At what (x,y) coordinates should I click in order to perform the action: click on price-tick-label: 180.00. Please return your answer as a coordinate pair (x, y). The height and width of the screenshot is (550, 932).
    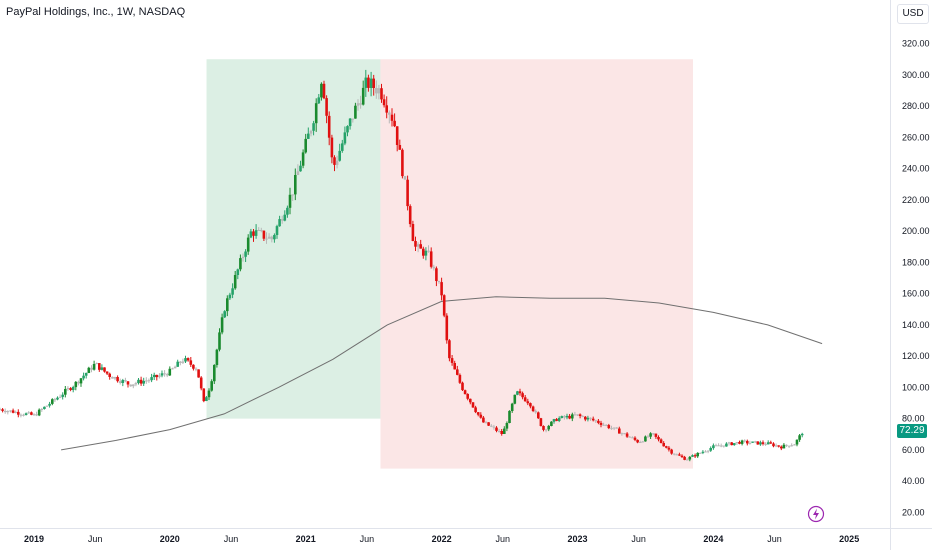
    Looking at the image, I should click on (916, 262).